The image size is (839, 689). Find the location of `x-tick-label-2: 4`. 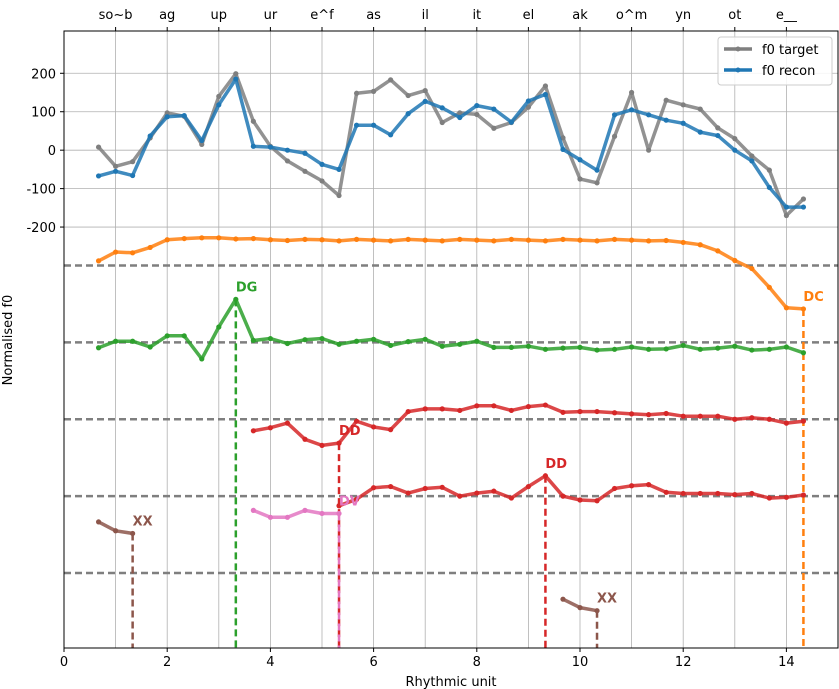

x-tick-label-2: 4 is located at coordinates (270, 662).